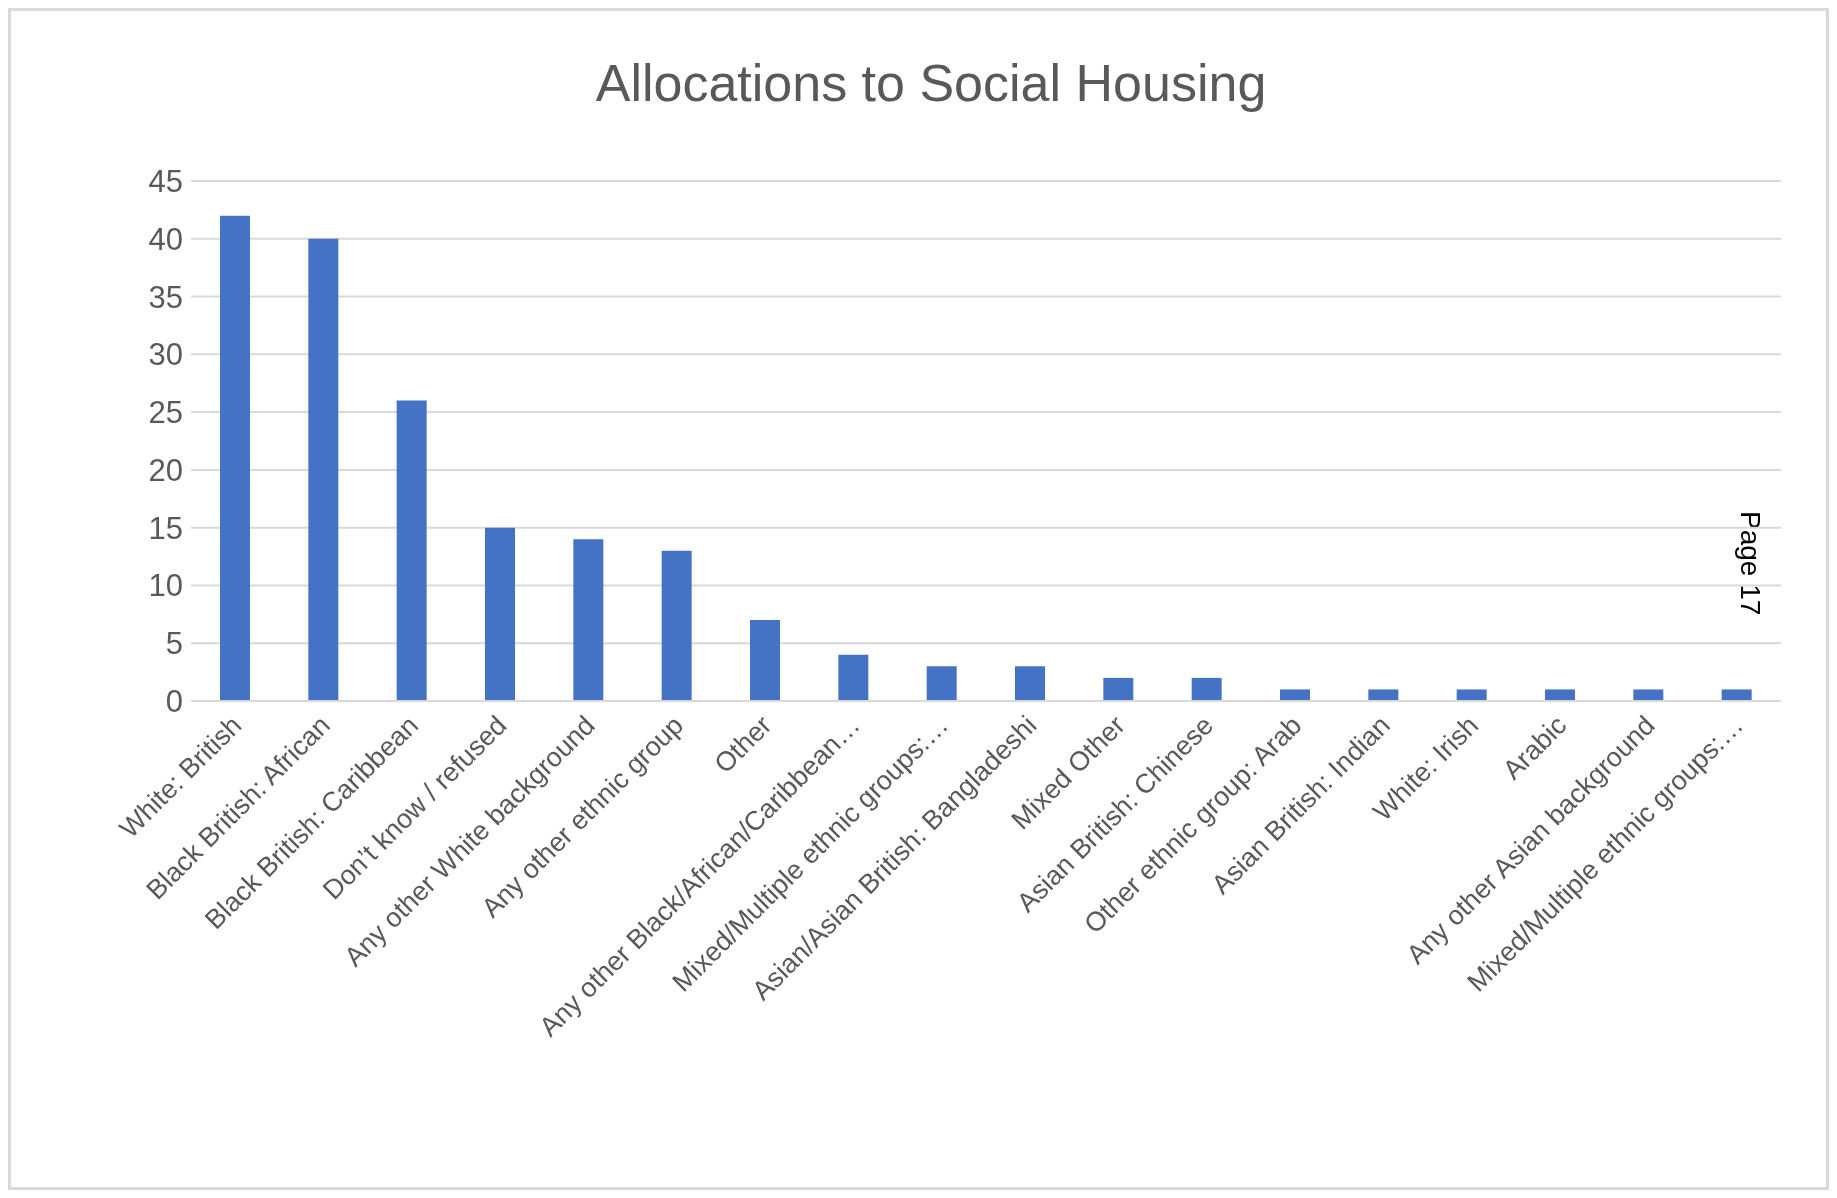 Image resolution: width=1837 pixels, height=1198 pixels. Describe the element at coordinates (165, 470) in the screenshot. I see `y-tick-label: 20` at that location.